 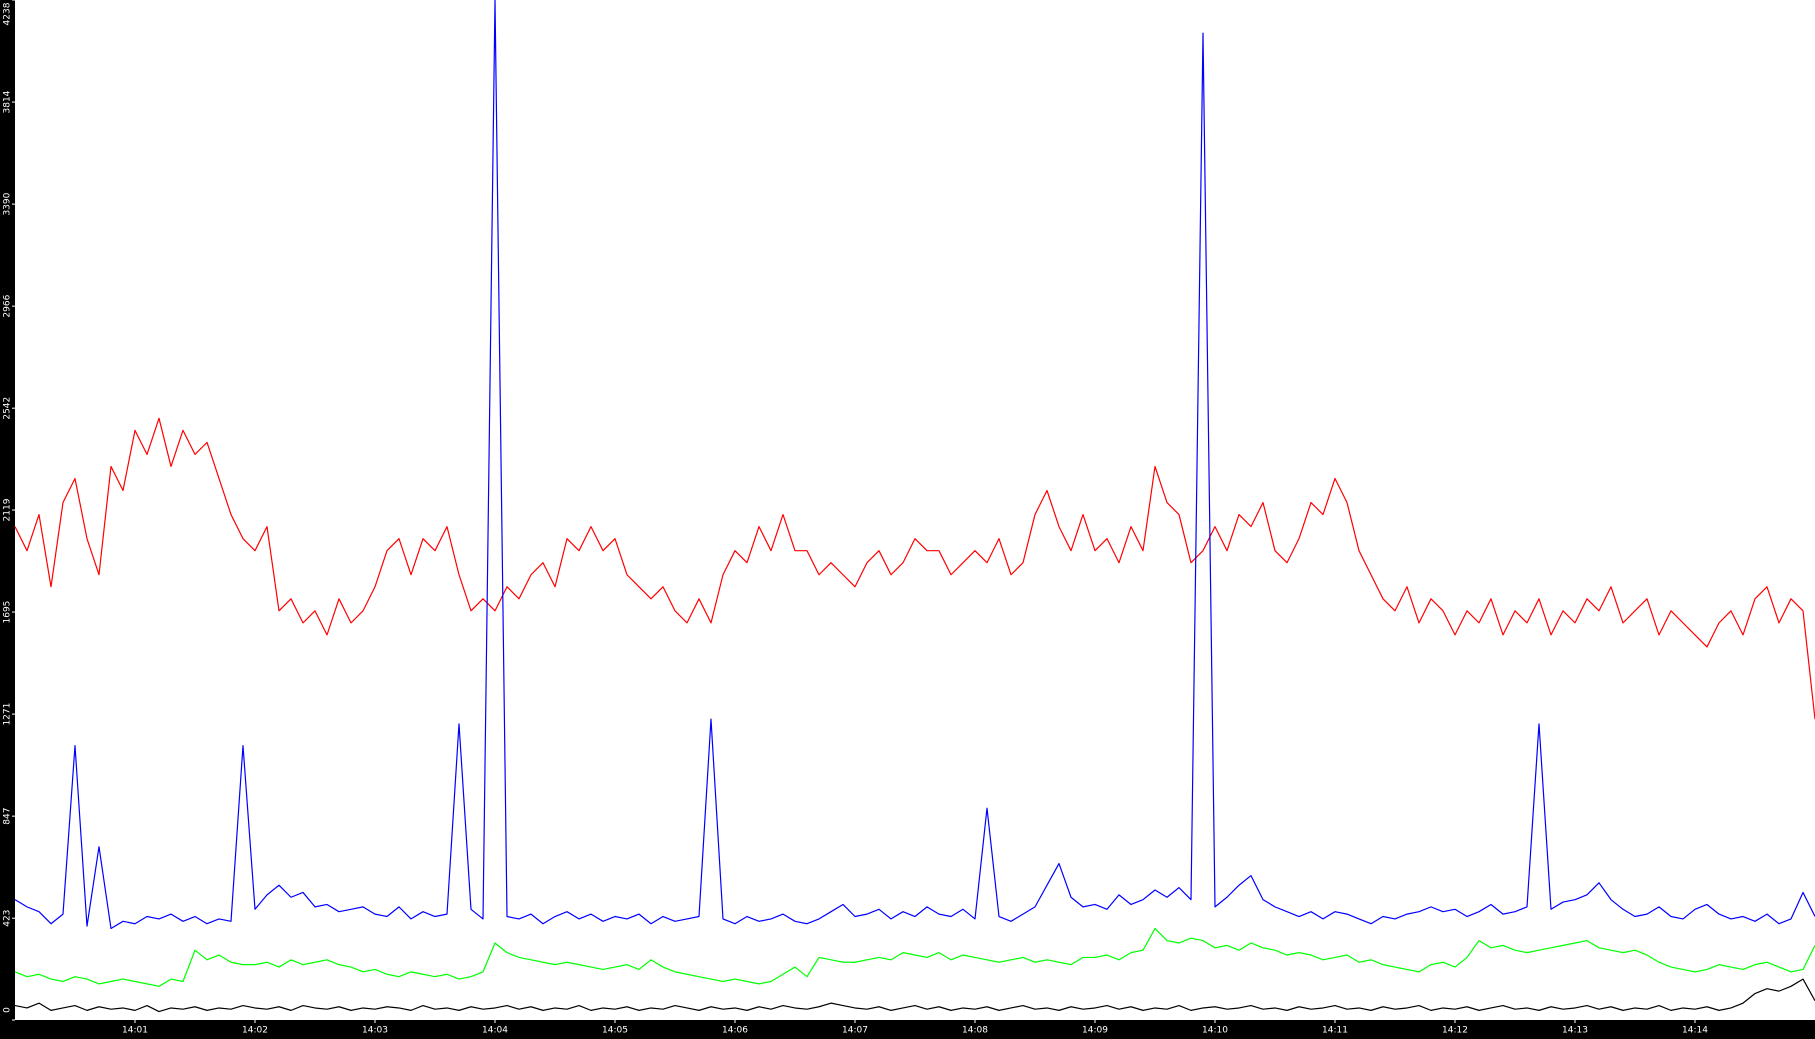 I want to click on x-tick-label: 14:07, so click(x=855, y=1031).